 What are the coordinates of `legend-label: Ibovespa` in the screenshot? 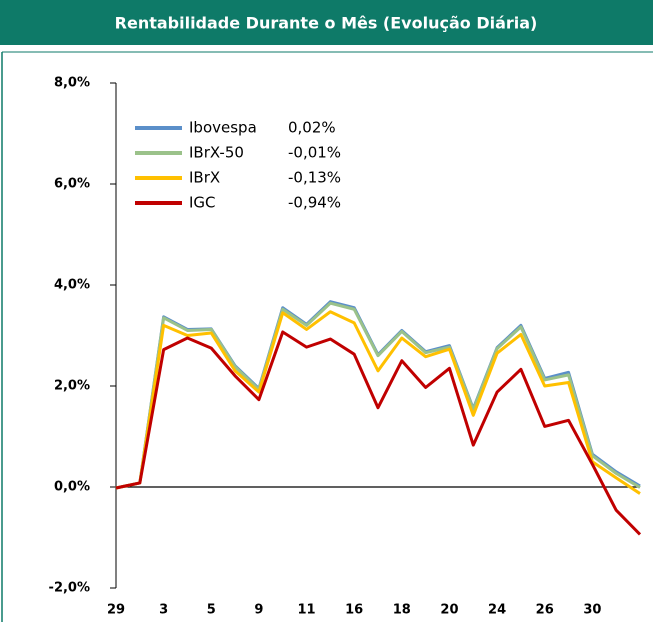 It's located at (223, 128).